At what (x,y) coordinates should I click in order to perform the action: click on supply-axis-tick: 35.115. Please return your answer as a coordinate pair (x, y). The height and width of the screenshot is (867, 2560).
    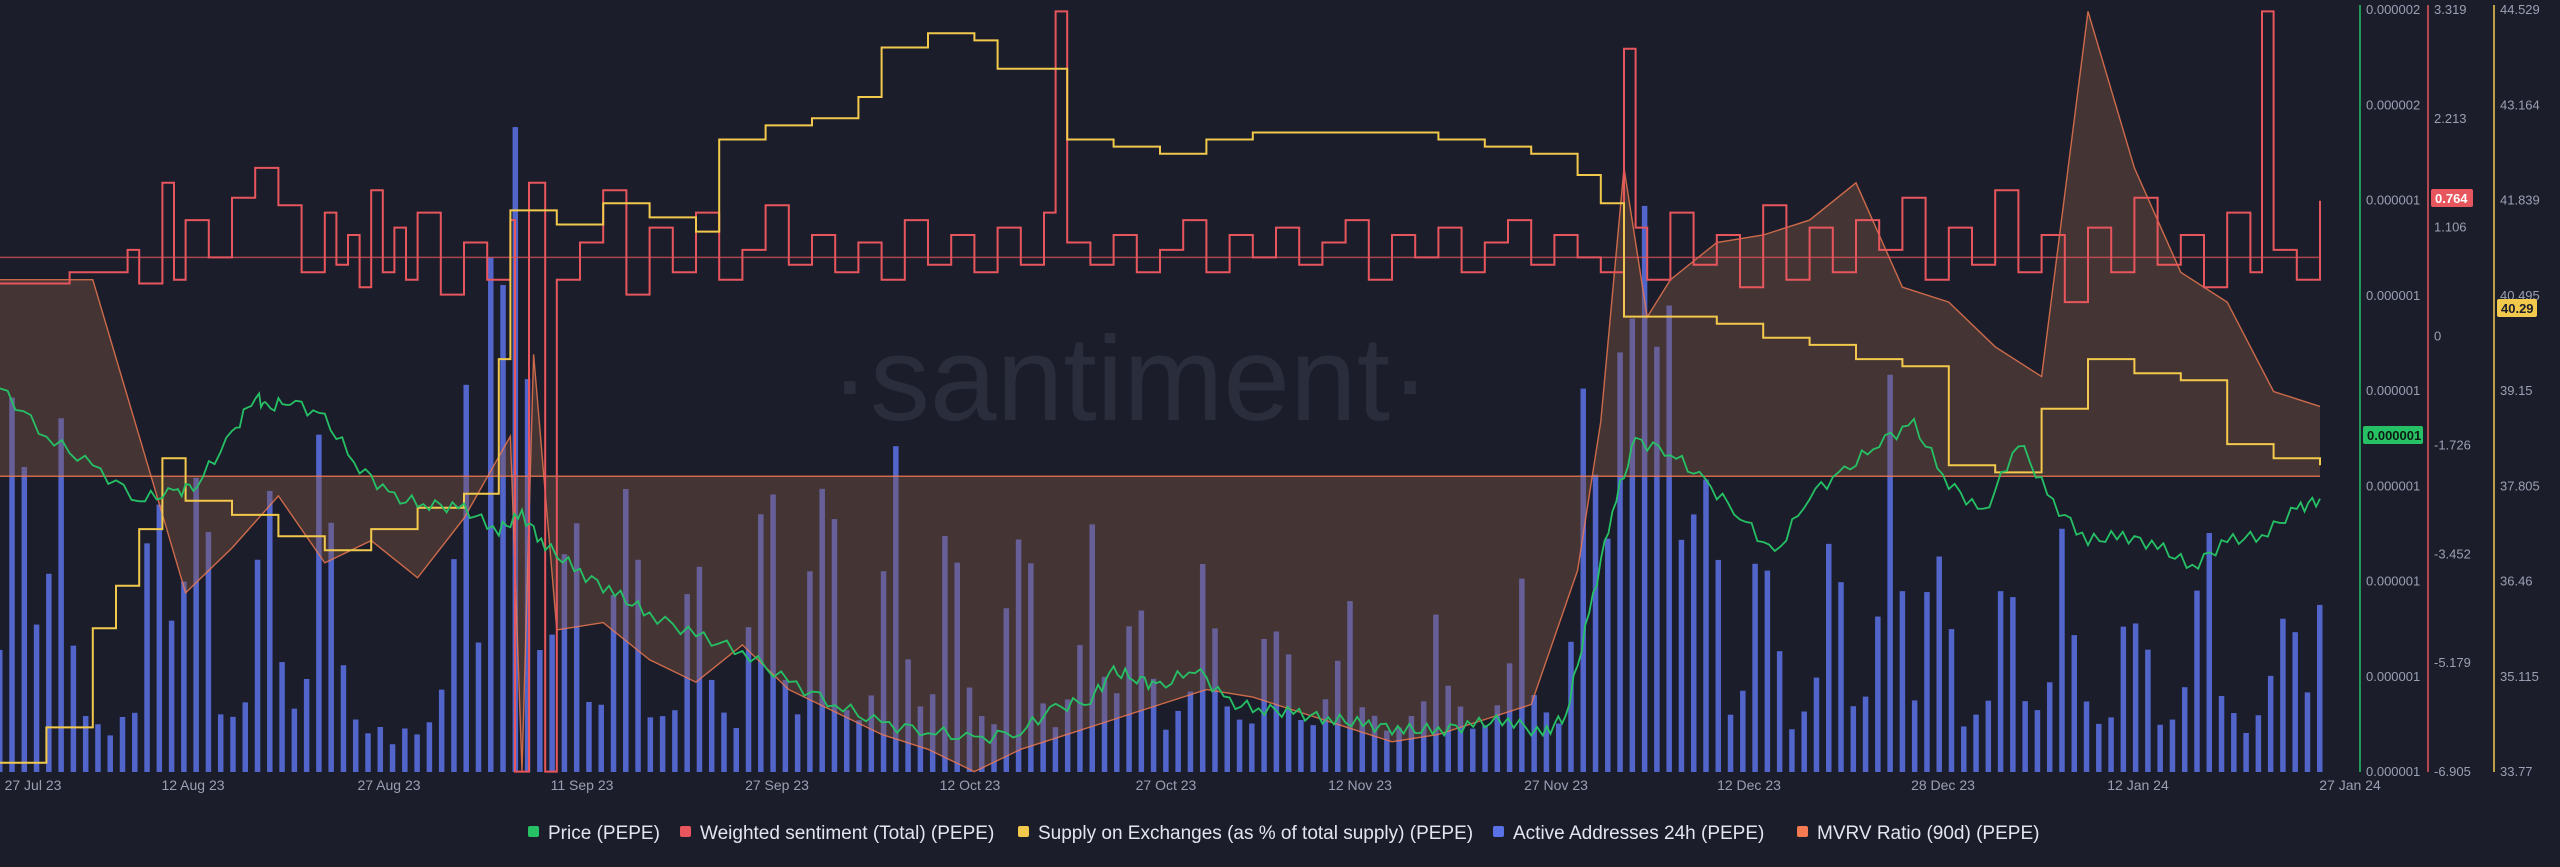
    Looking at the image, I should click on (2519, 676).